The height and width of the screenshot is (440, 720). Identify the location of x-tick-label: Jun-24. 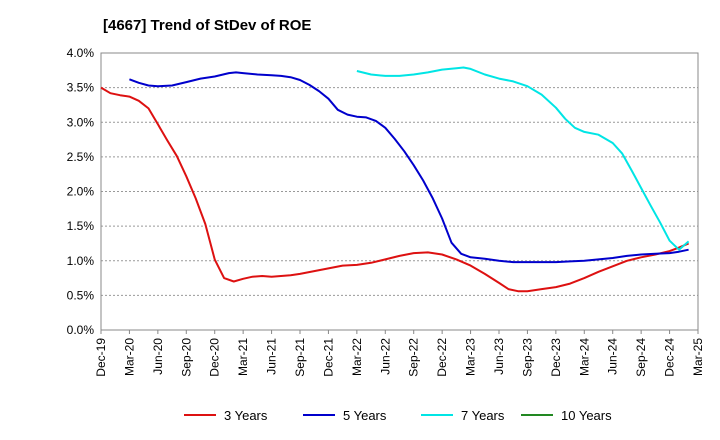
(613, 356).